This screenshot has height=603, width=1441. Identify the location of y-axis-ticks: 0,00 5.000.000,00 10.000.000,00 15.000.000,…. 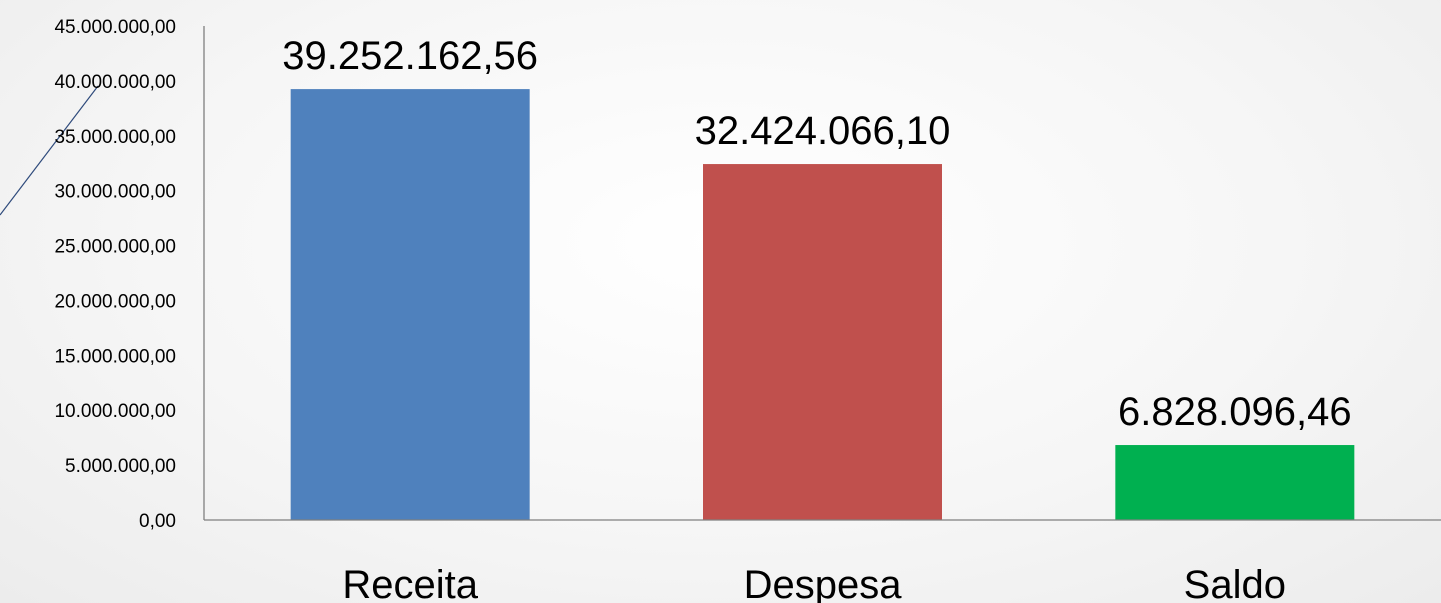
(115, 274).